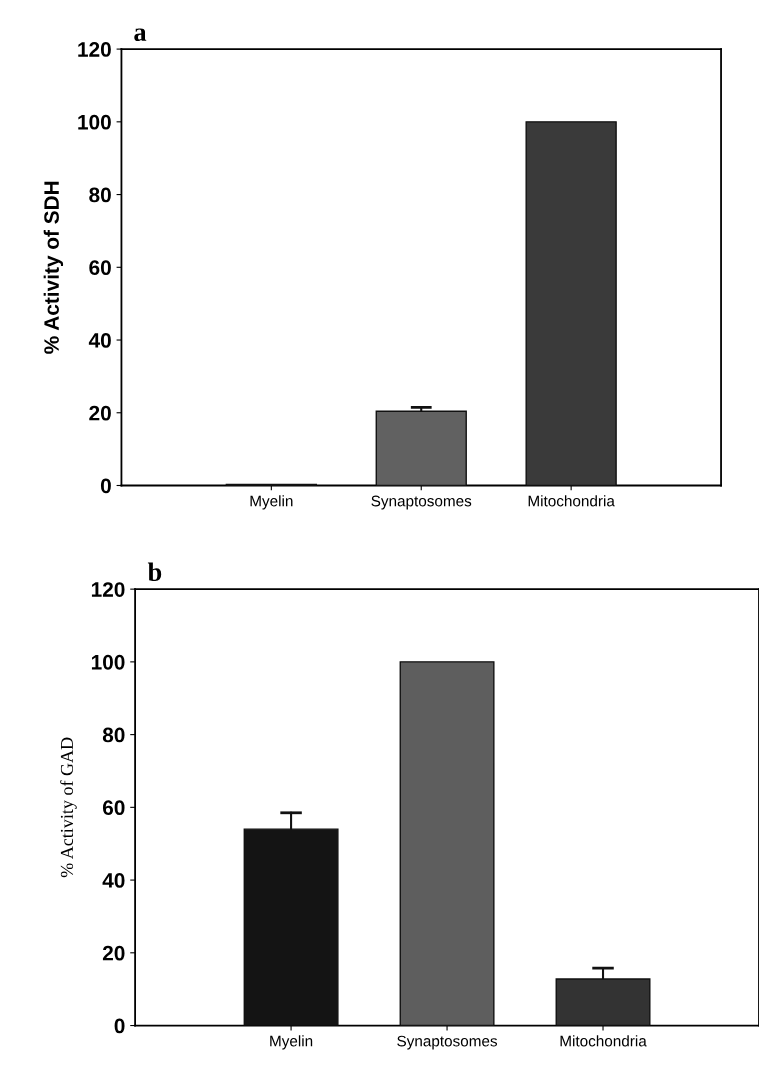 The width and height of the screenshot is (759, 1091). Describe the element at coordinates (140, 35) in the screenshot. I see `chart-title: a` at that location.